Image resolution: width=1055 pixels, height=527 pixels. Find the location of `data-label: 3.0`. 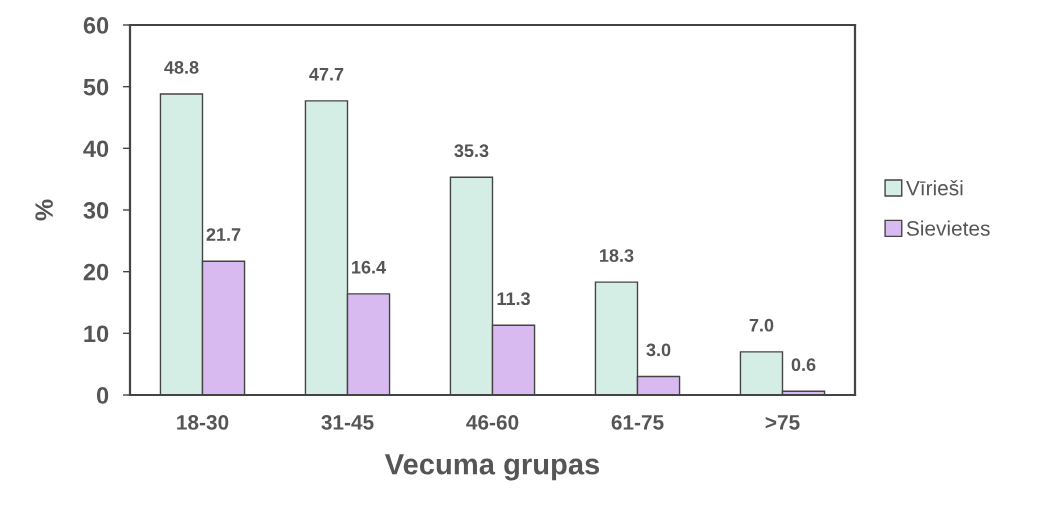

data-label: 3.0 is located at coordinates (658, 350).